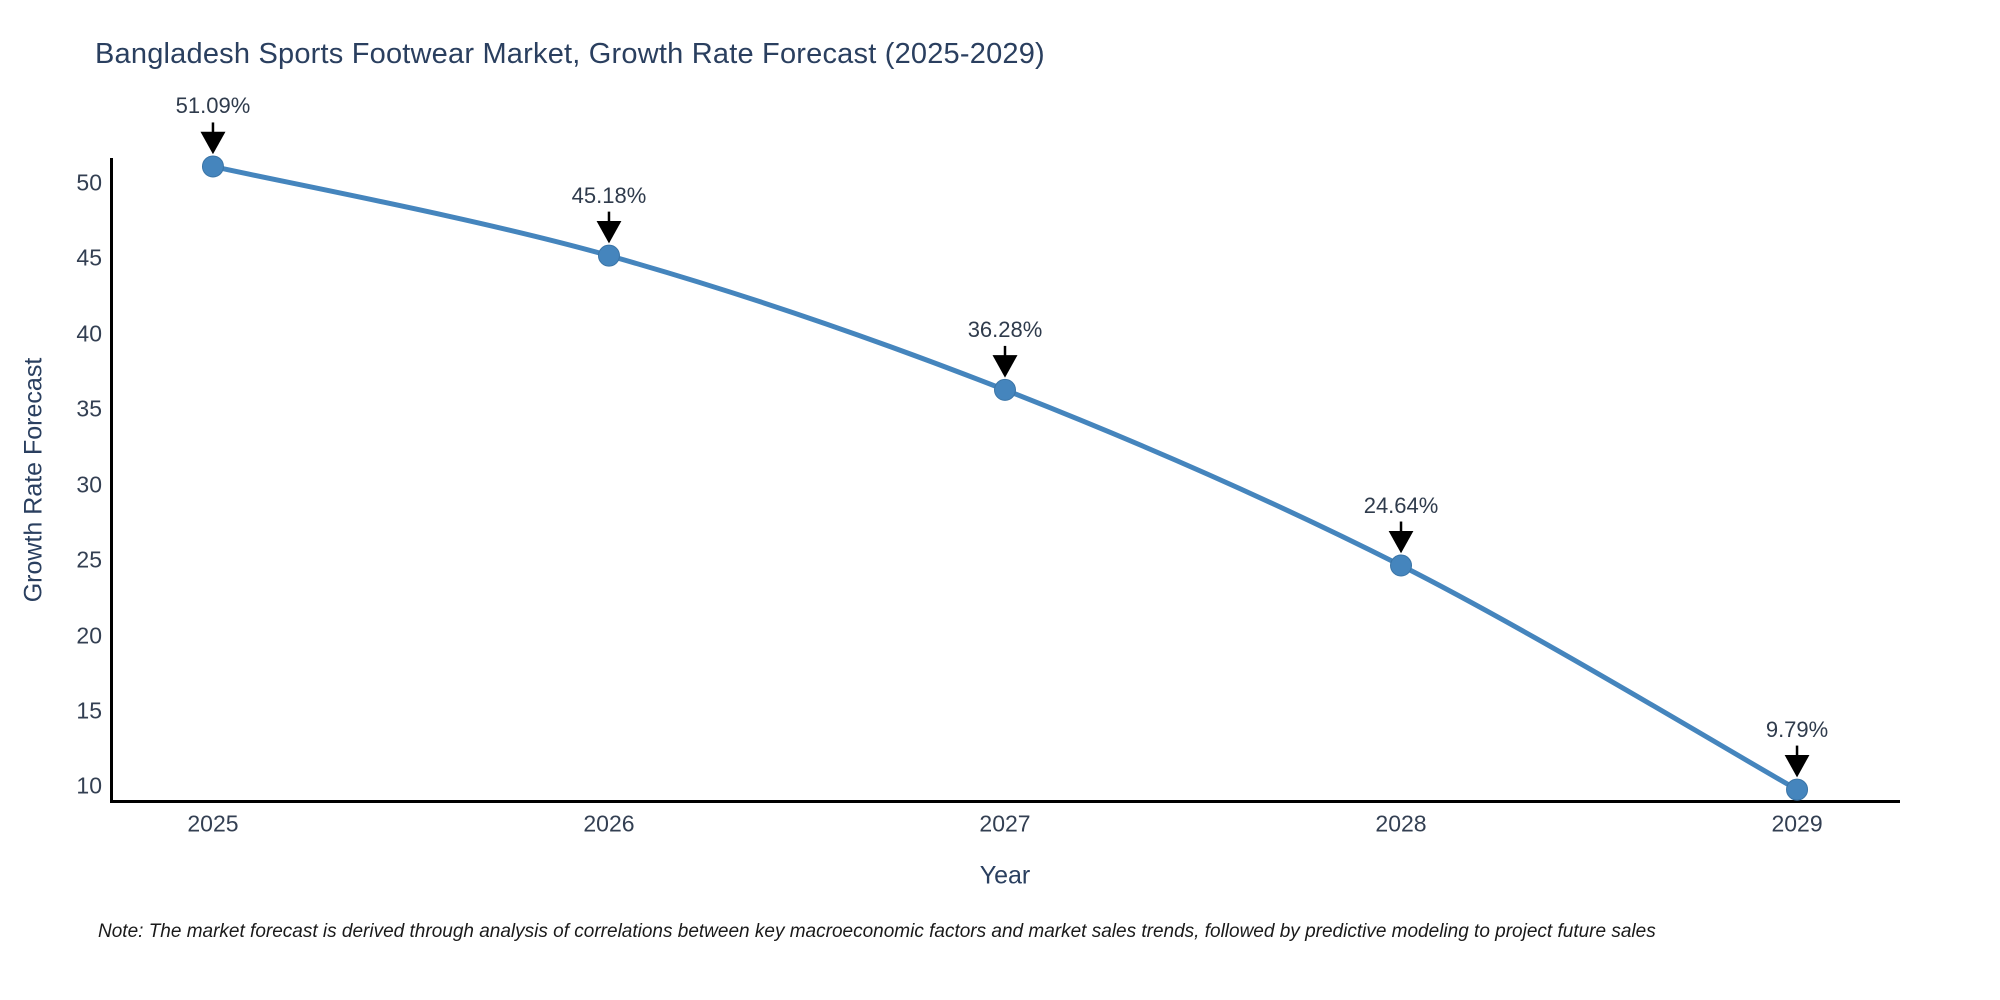 Image resolution: width=2000 pixels, height=1000 pixels. What do you see at coordinates (89, 559) in the screenshot?
I see `y-tick-label-25: 25` at bounding box center [89, 559].